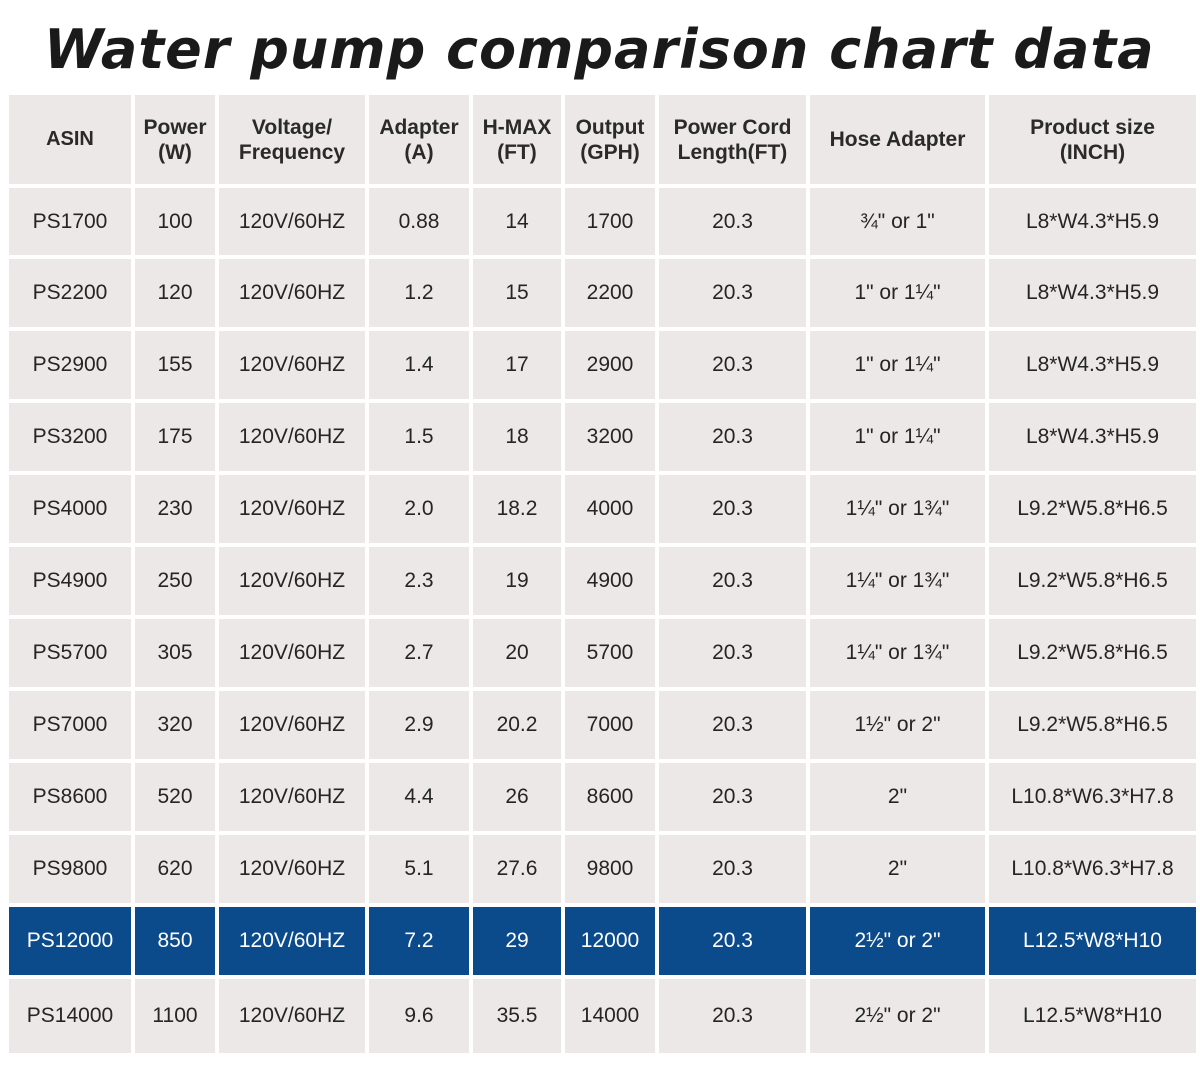 Image resolution: width=1200 pixels, height=1074 pixels. I want to click on table-cell-h-max: 18, so click(517, 437).